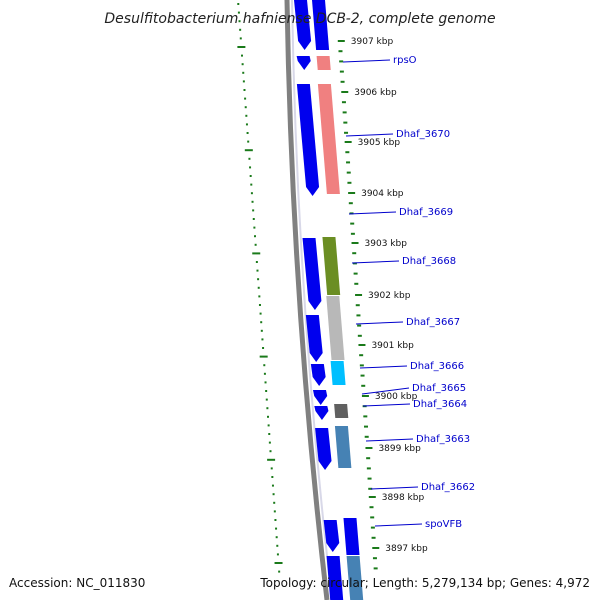 The height and width of the screenshot is (600, 600). I want to click on gene-label: Dhaf_3662, so click(448, 487).